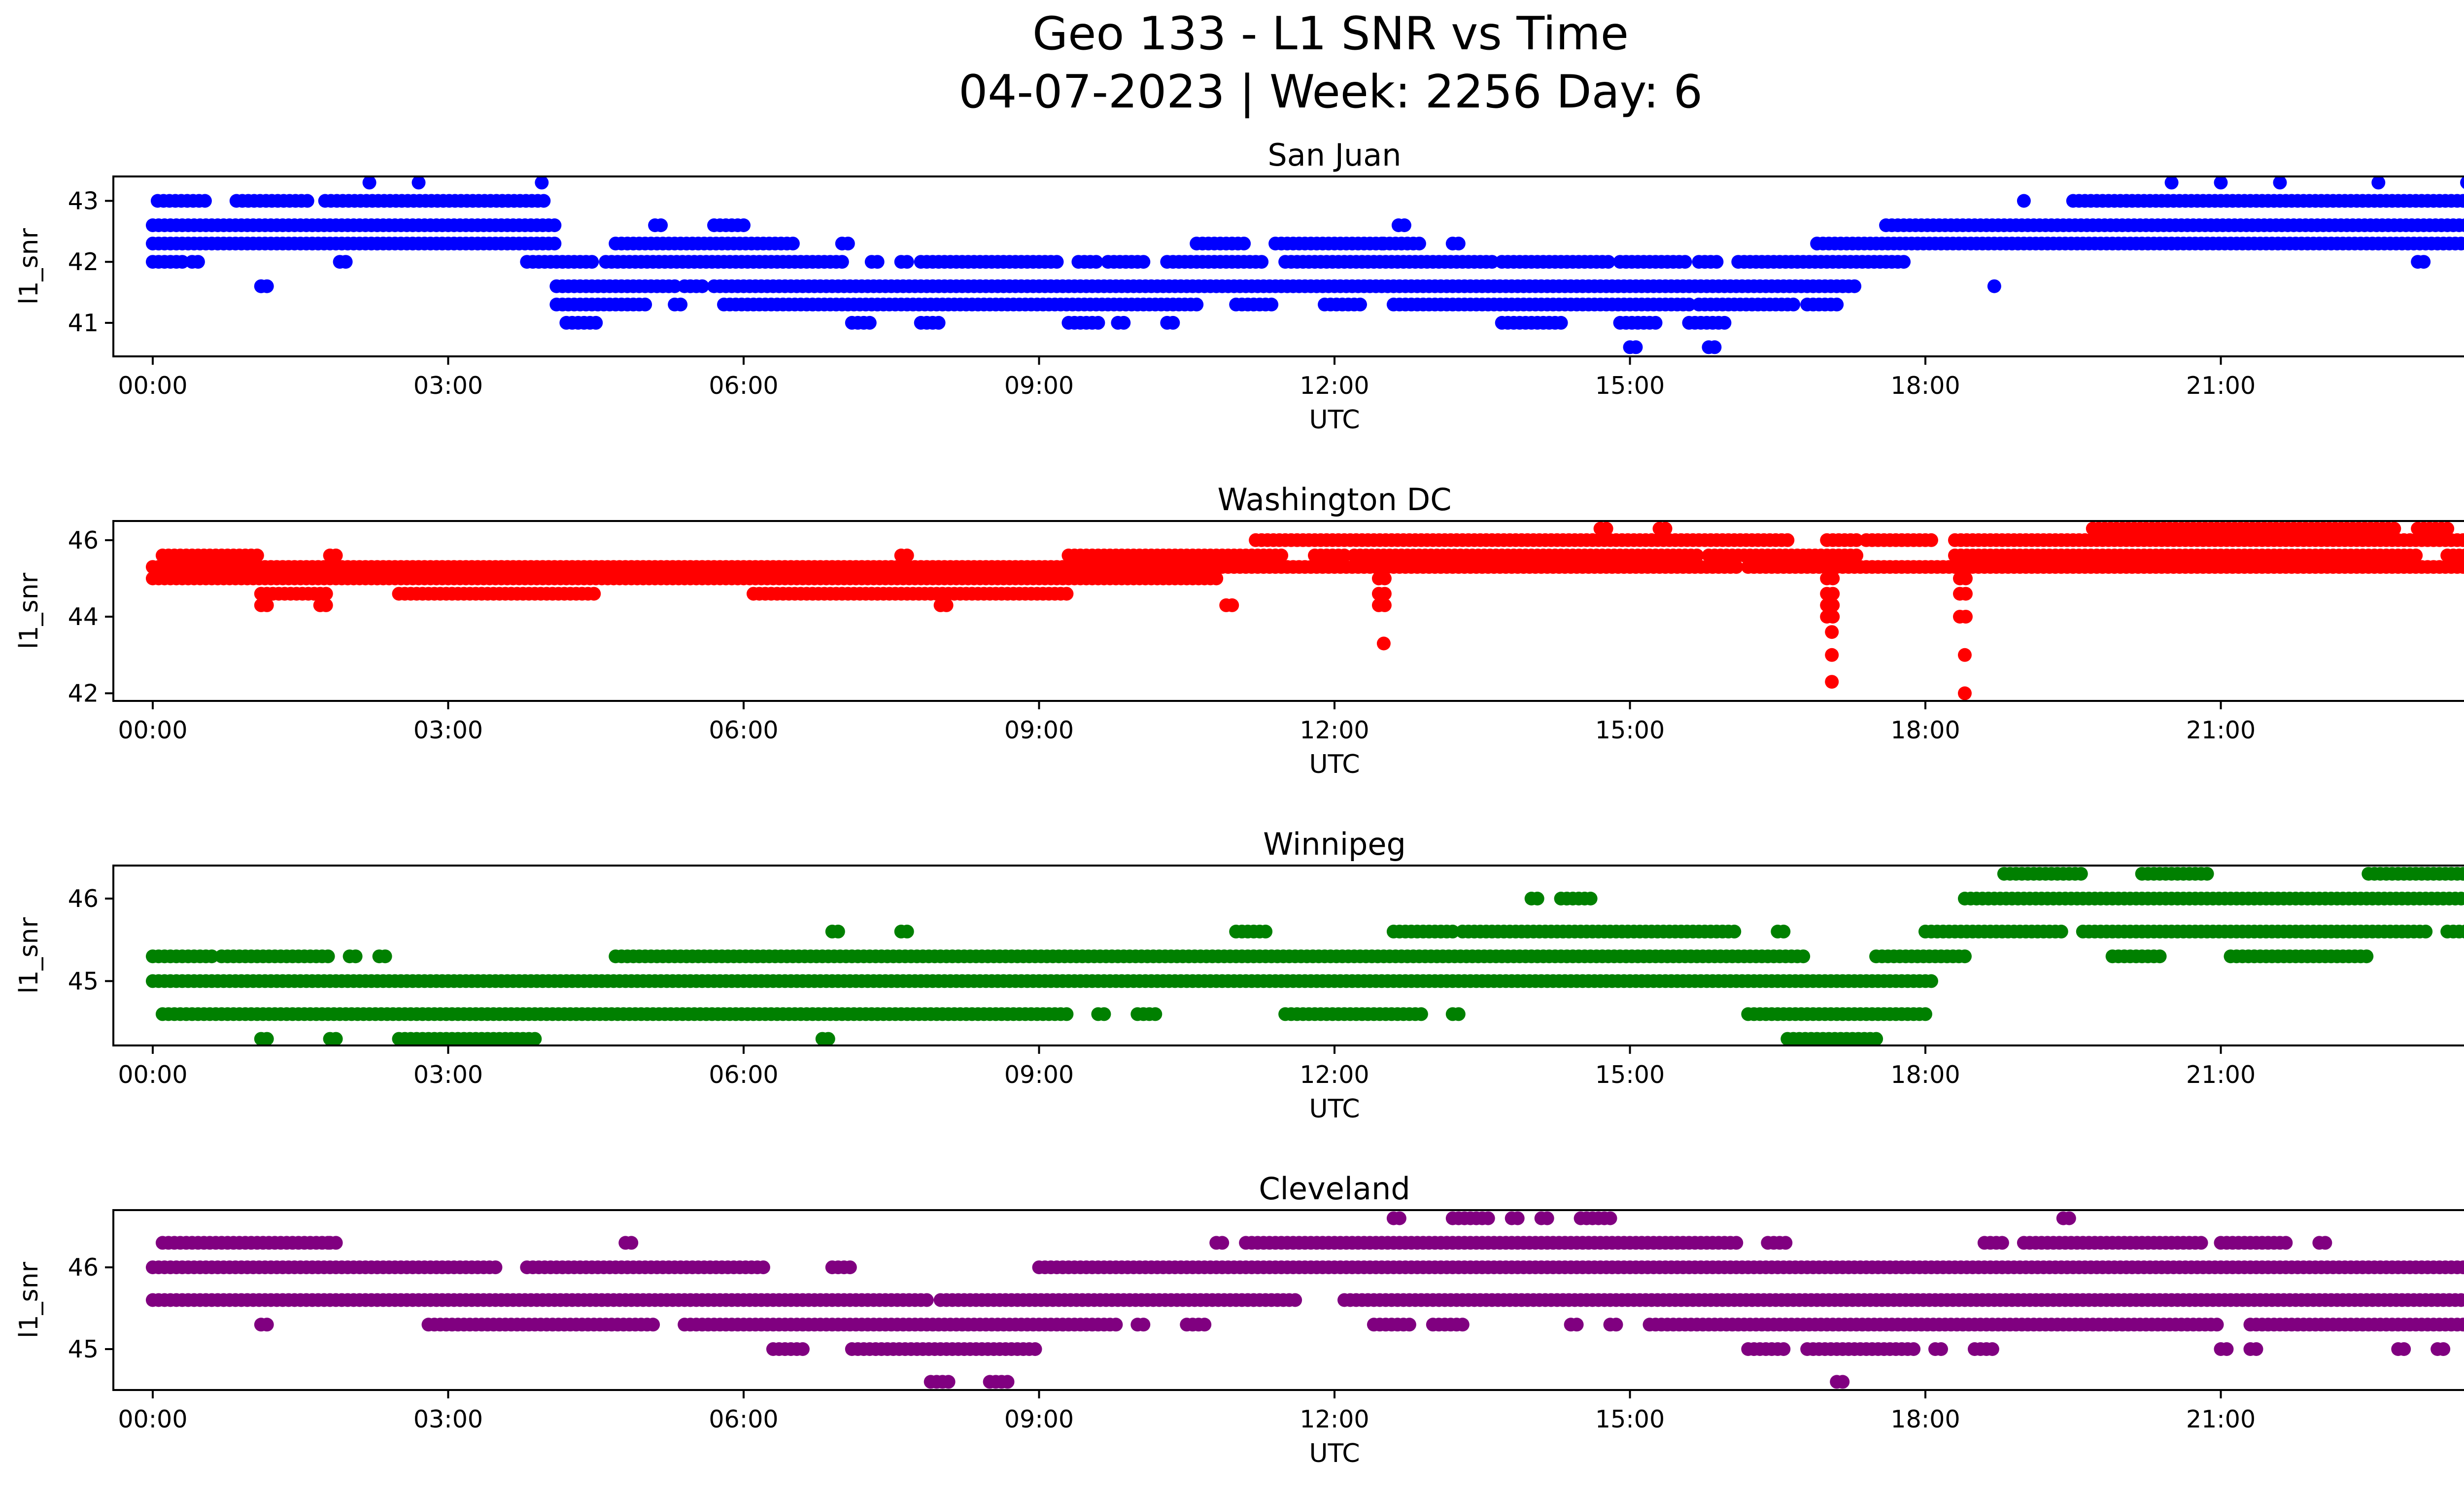 The image size is (2464, 1495). I want to click on x-tick-label: 03:00, so click(448, 386).